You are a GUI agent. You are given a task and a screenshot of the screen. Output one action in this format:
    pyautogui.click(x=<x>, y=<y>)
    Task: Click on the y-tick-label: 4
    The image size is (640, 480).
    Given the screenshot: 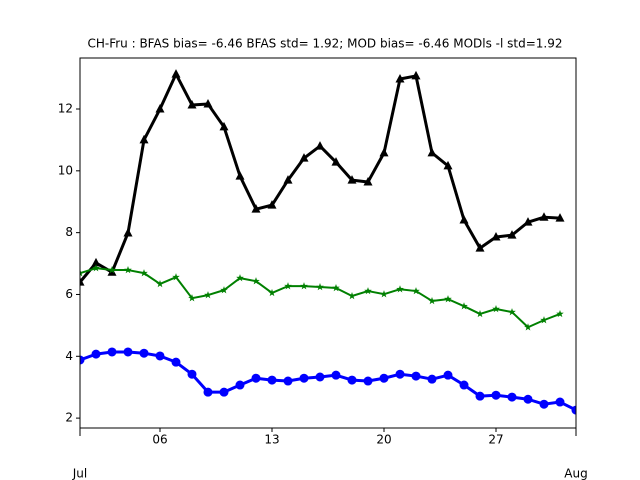 What is the action you would take?
    pyautogui.click(x=69, y=356)
    